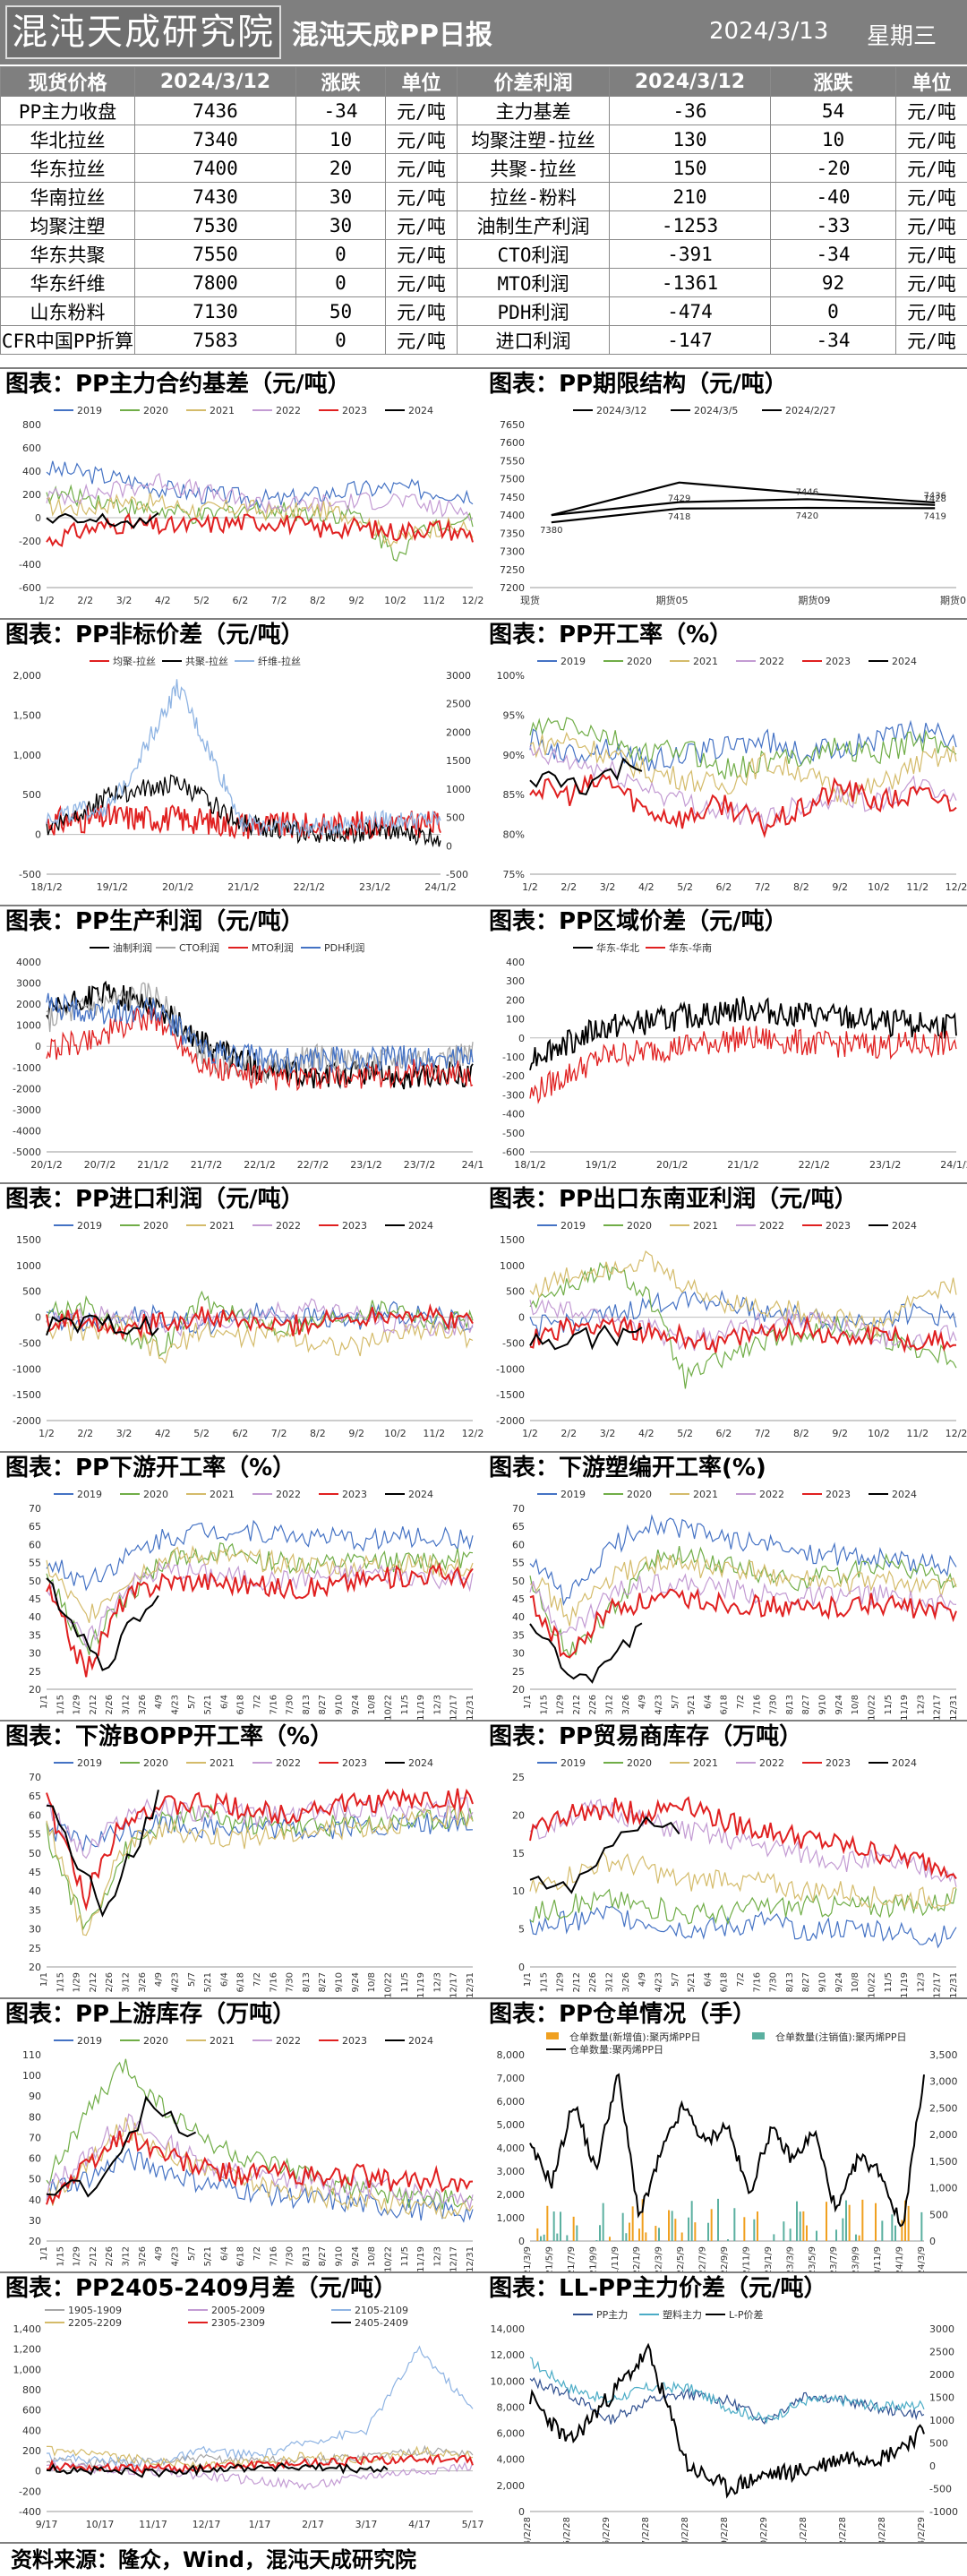 The width and height of the screenshot is (967, 2576). What do you see at coordinates (646, 887) in the screenshot?
I see `x-tick-label: 4/2` at bounding box center [646, 887].